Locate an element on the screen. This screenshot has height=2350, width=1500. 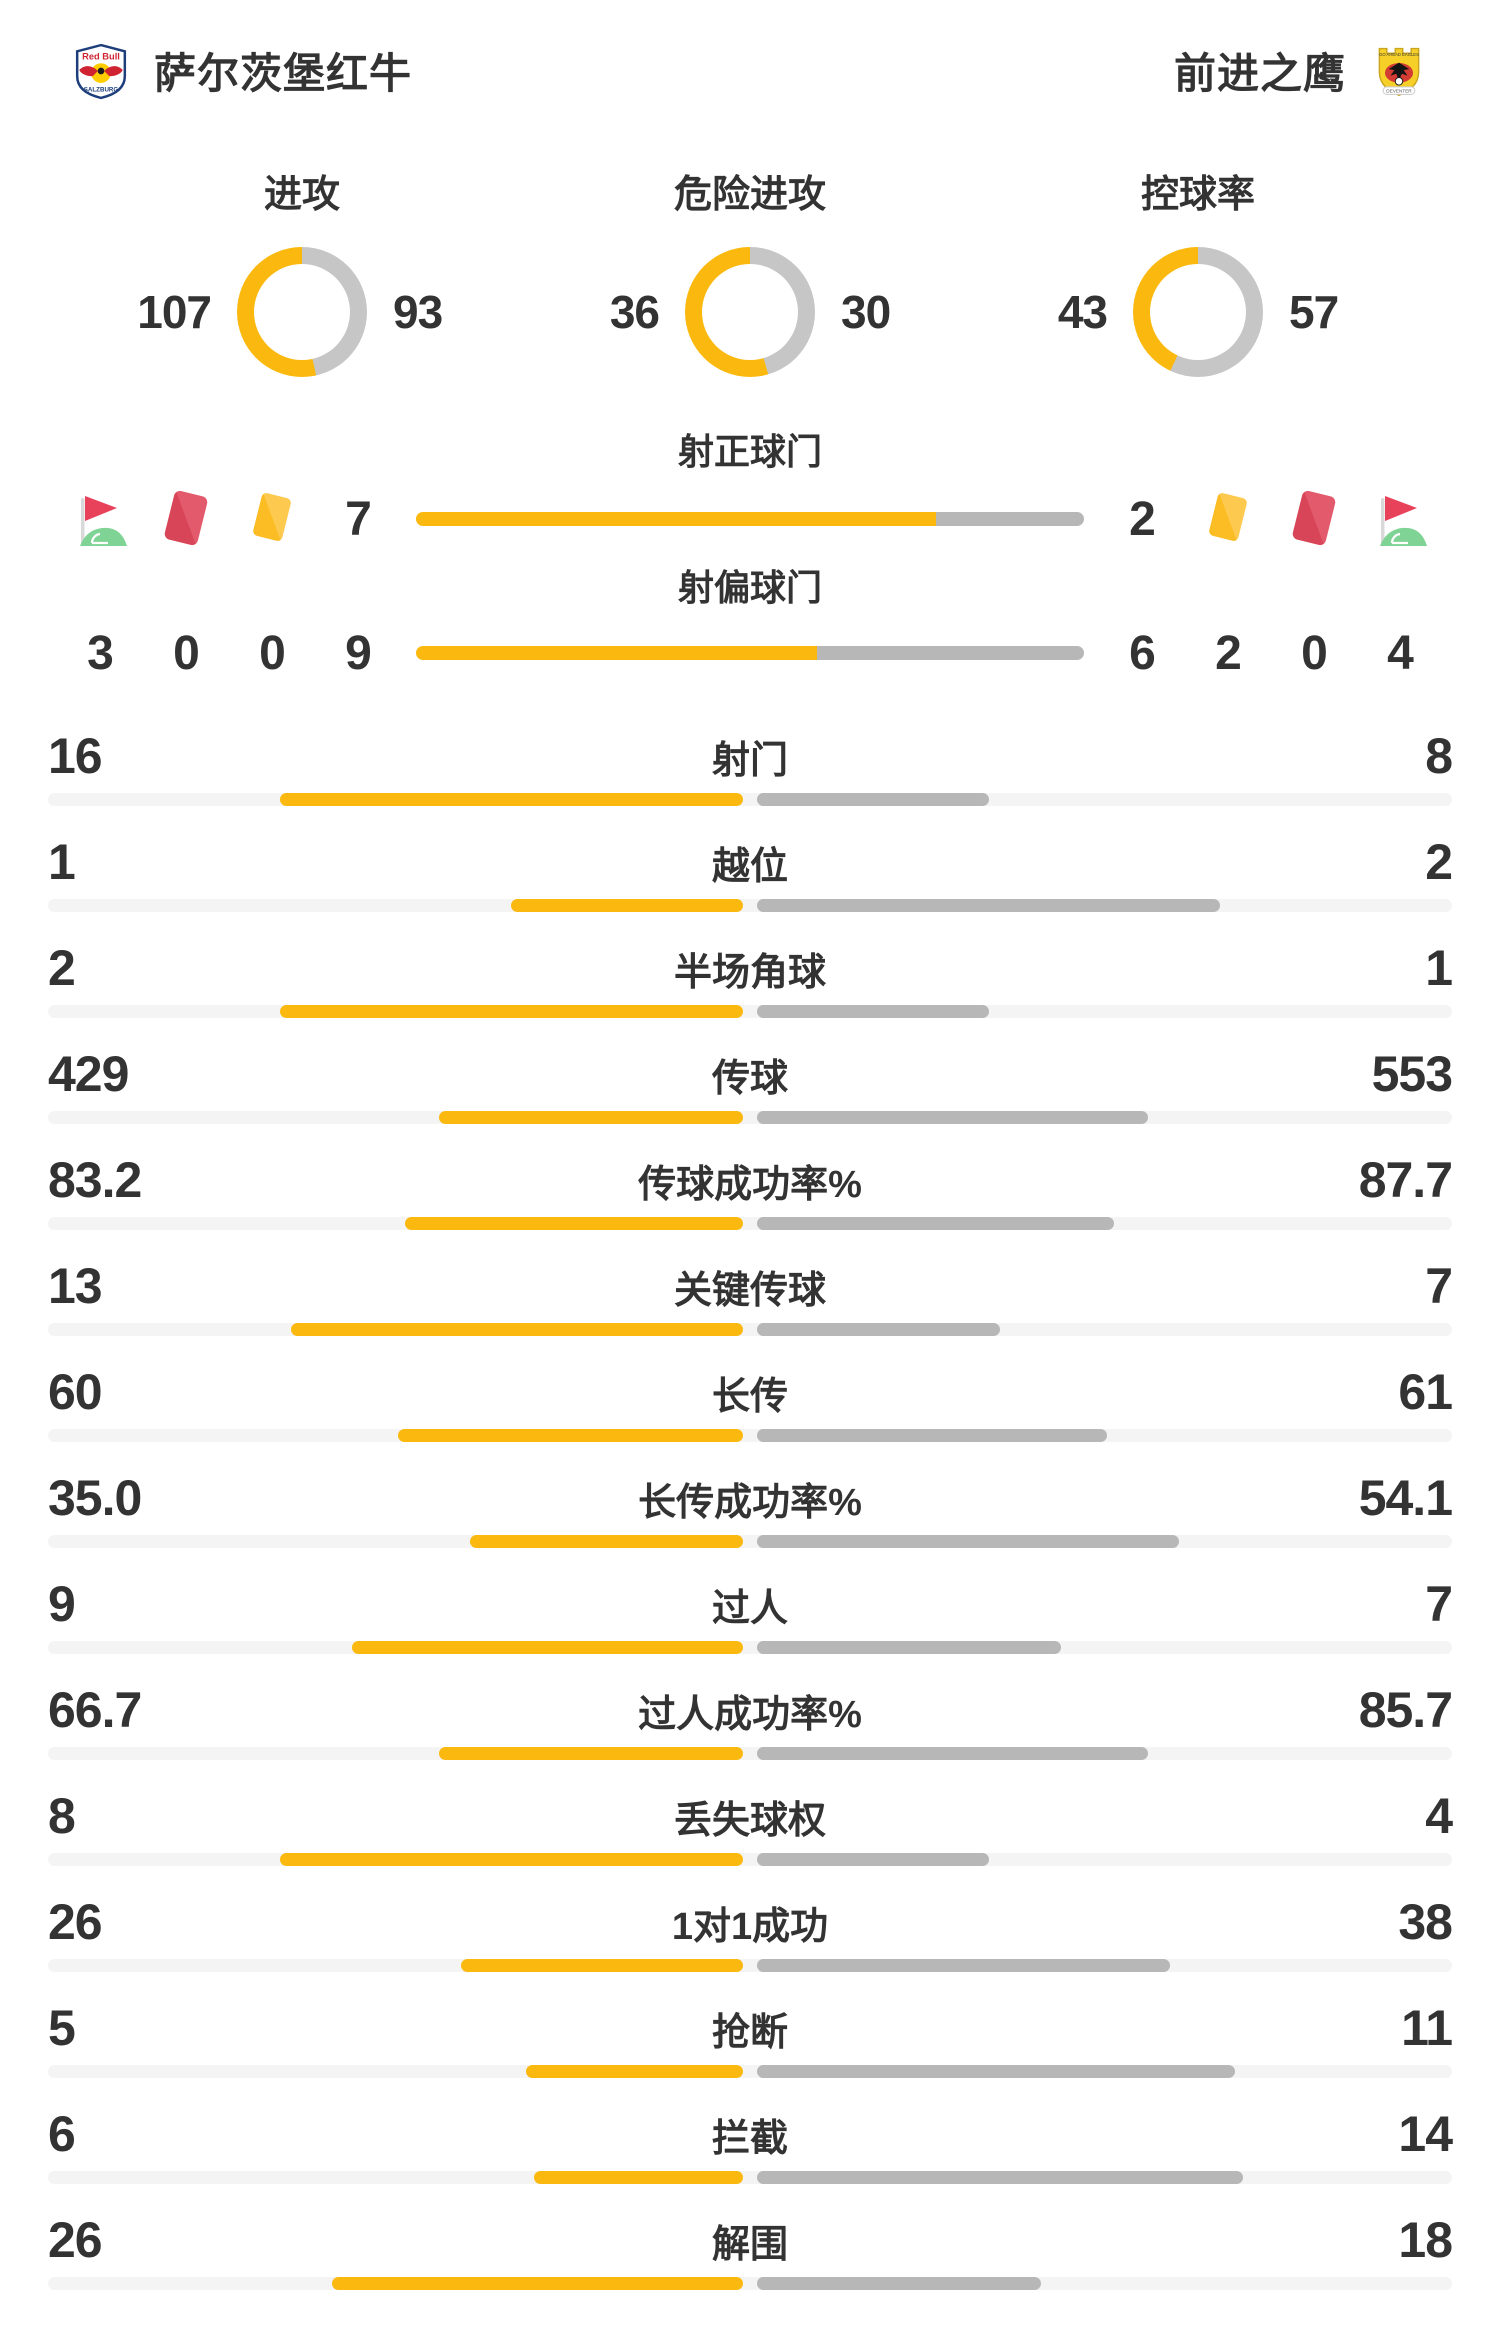
away-corner-flag-icon is located at coordinates (1400, 519).